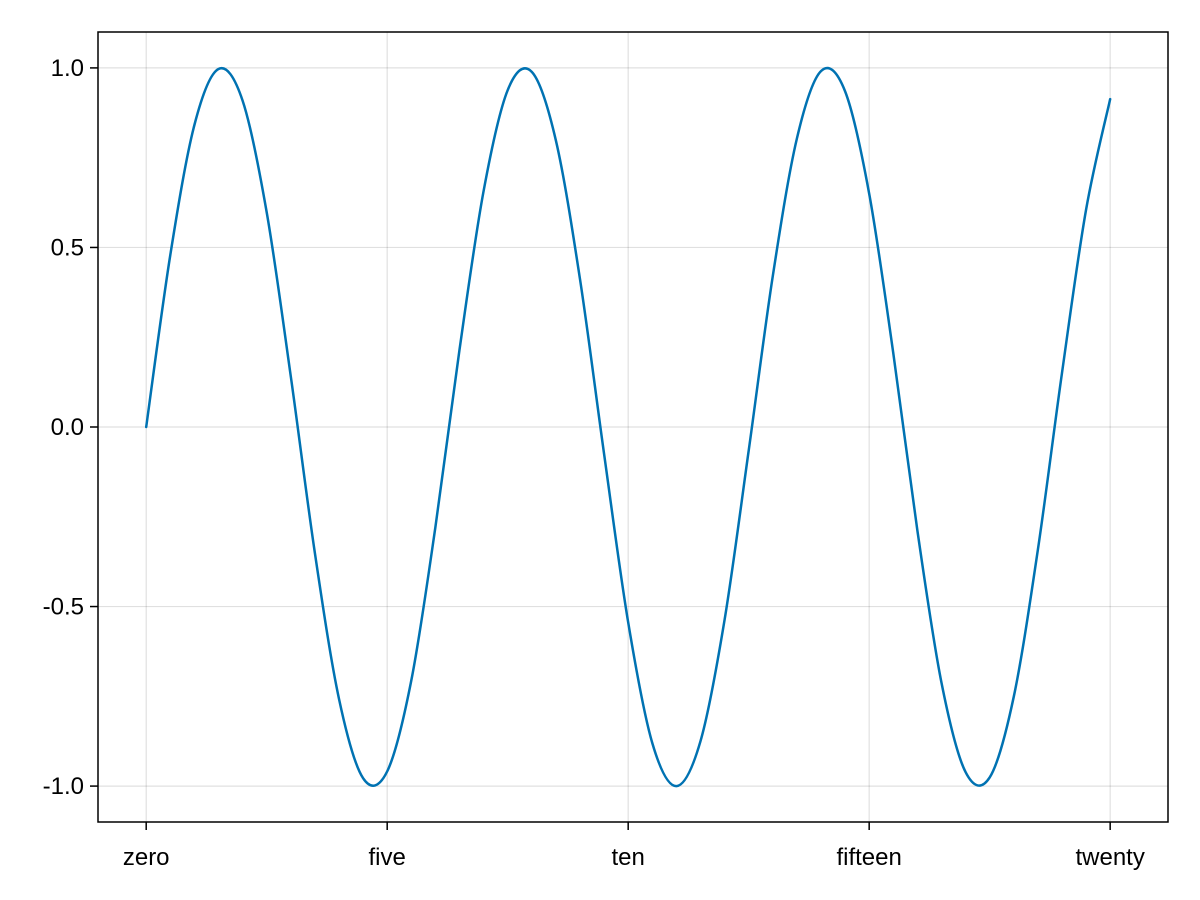 The image size is (1200, 900). Describe the element at coordinates (67, 427) in the screenshot. I see `y-tick-label: 0.0` at that location.